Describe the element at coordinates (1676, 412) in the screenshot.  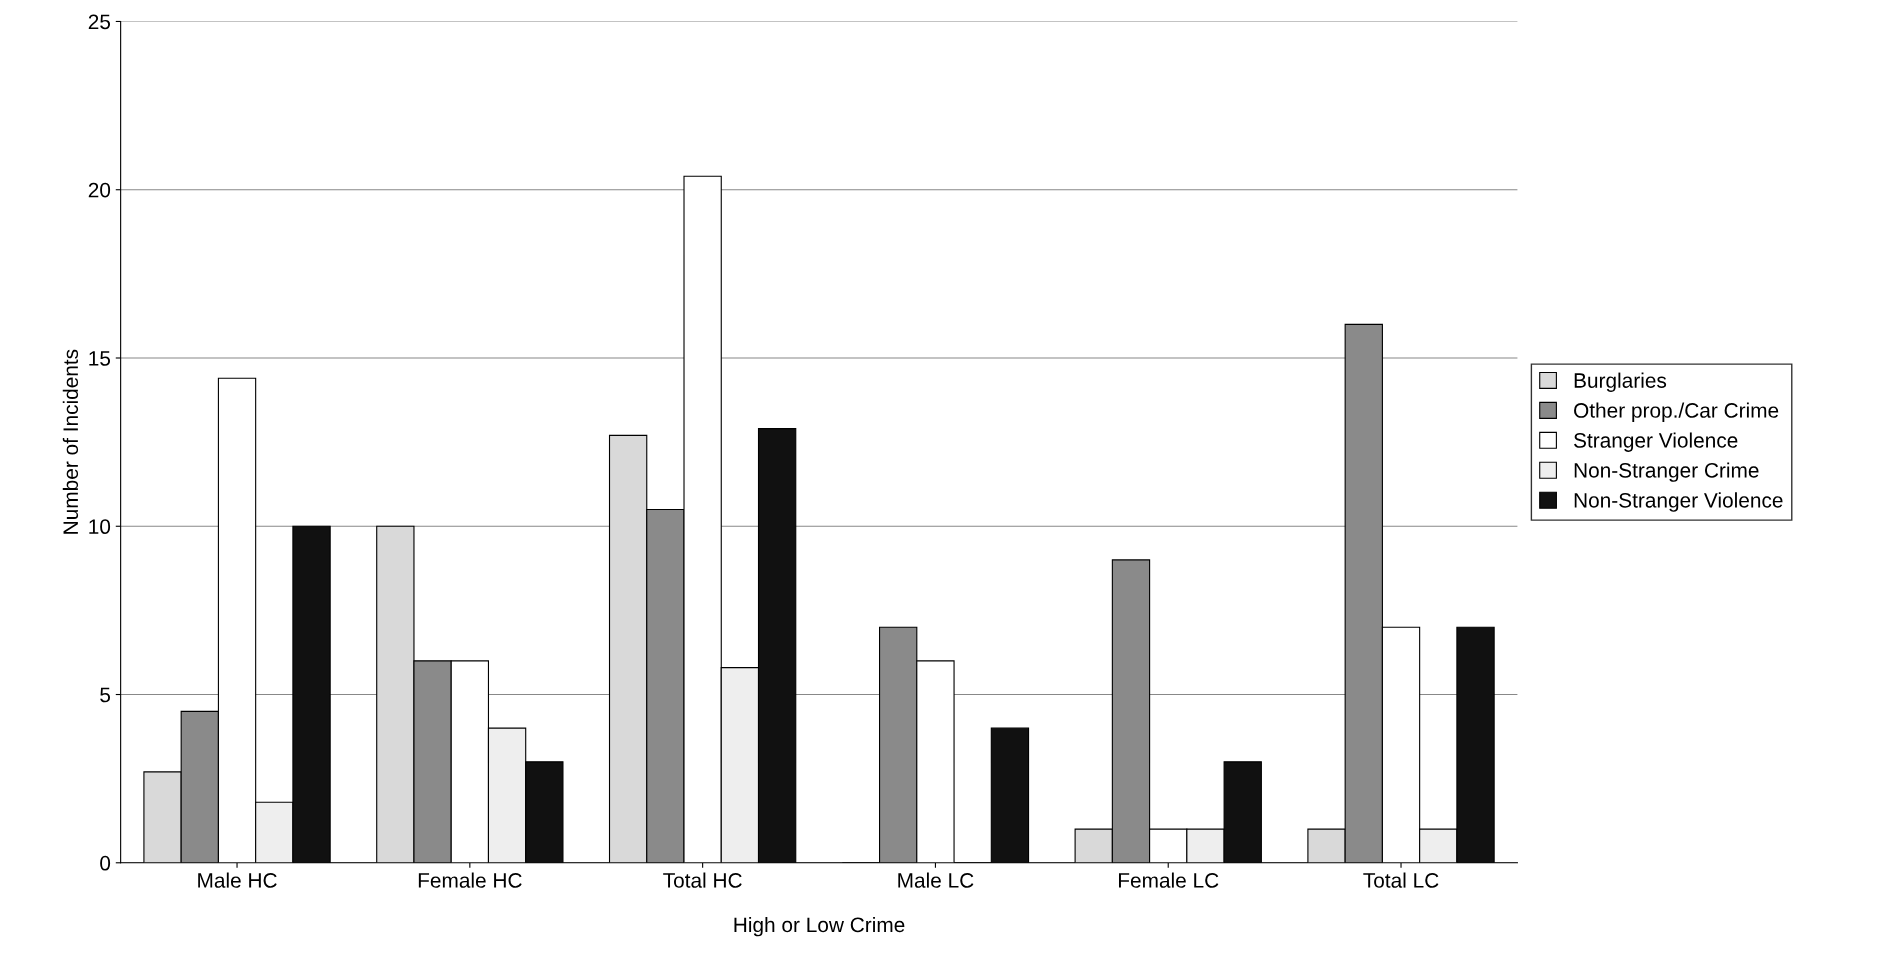
I see `legend-label: Other prop./Car Crime` at that location.